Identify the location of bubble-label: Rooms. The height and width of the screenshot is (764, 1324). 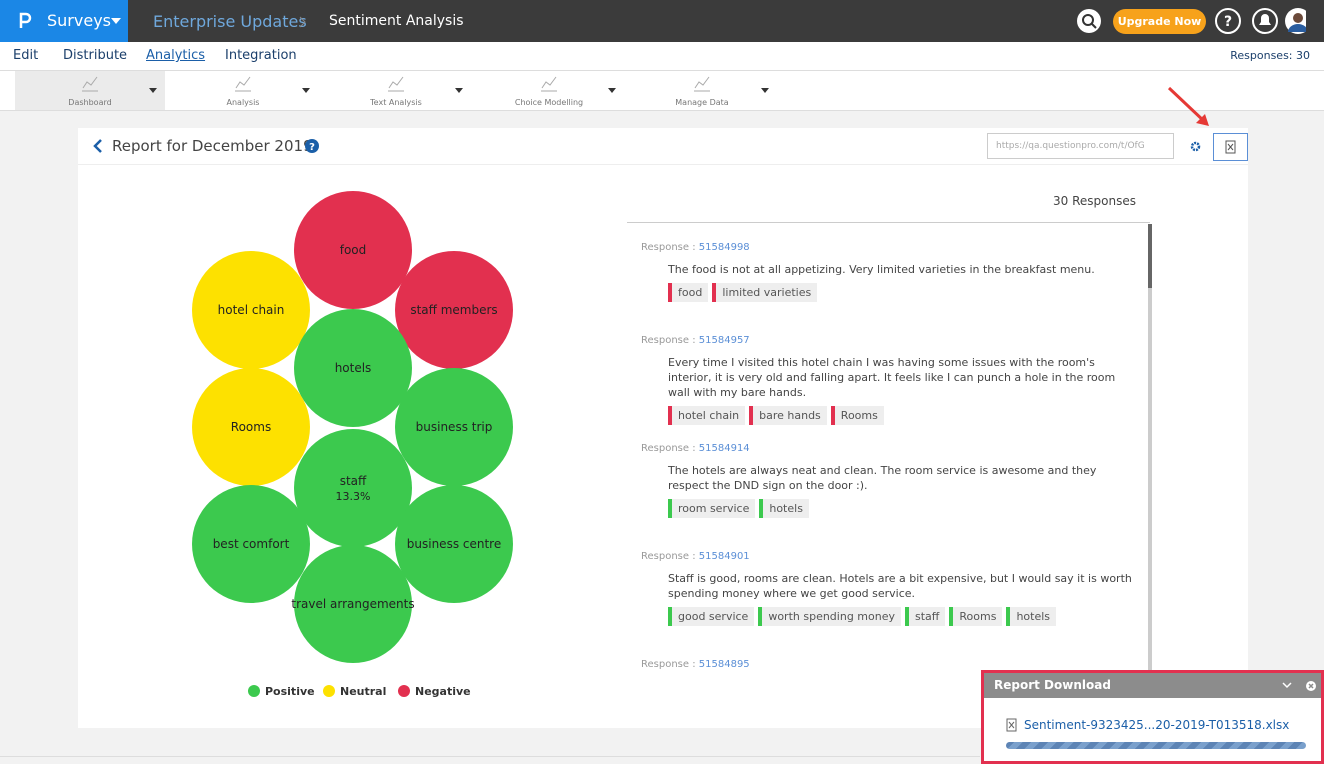
(251, 427).